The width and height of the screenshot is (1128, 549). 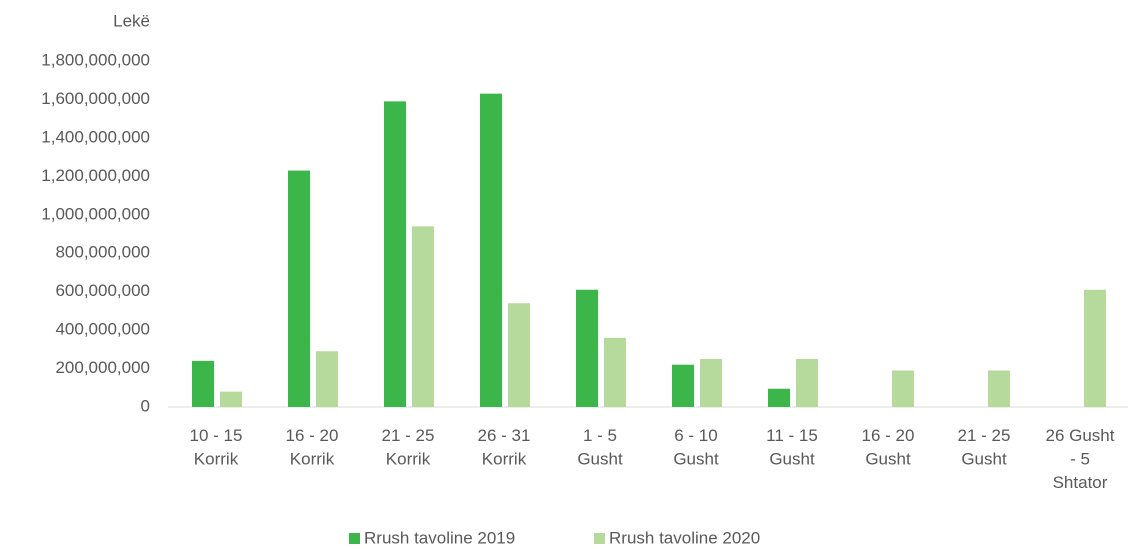 What do you see at coordinates (312, 447) in the screenshot?
I see `x-tick-label: 16 - 20 Korrik` at bounding box center [312, 447].